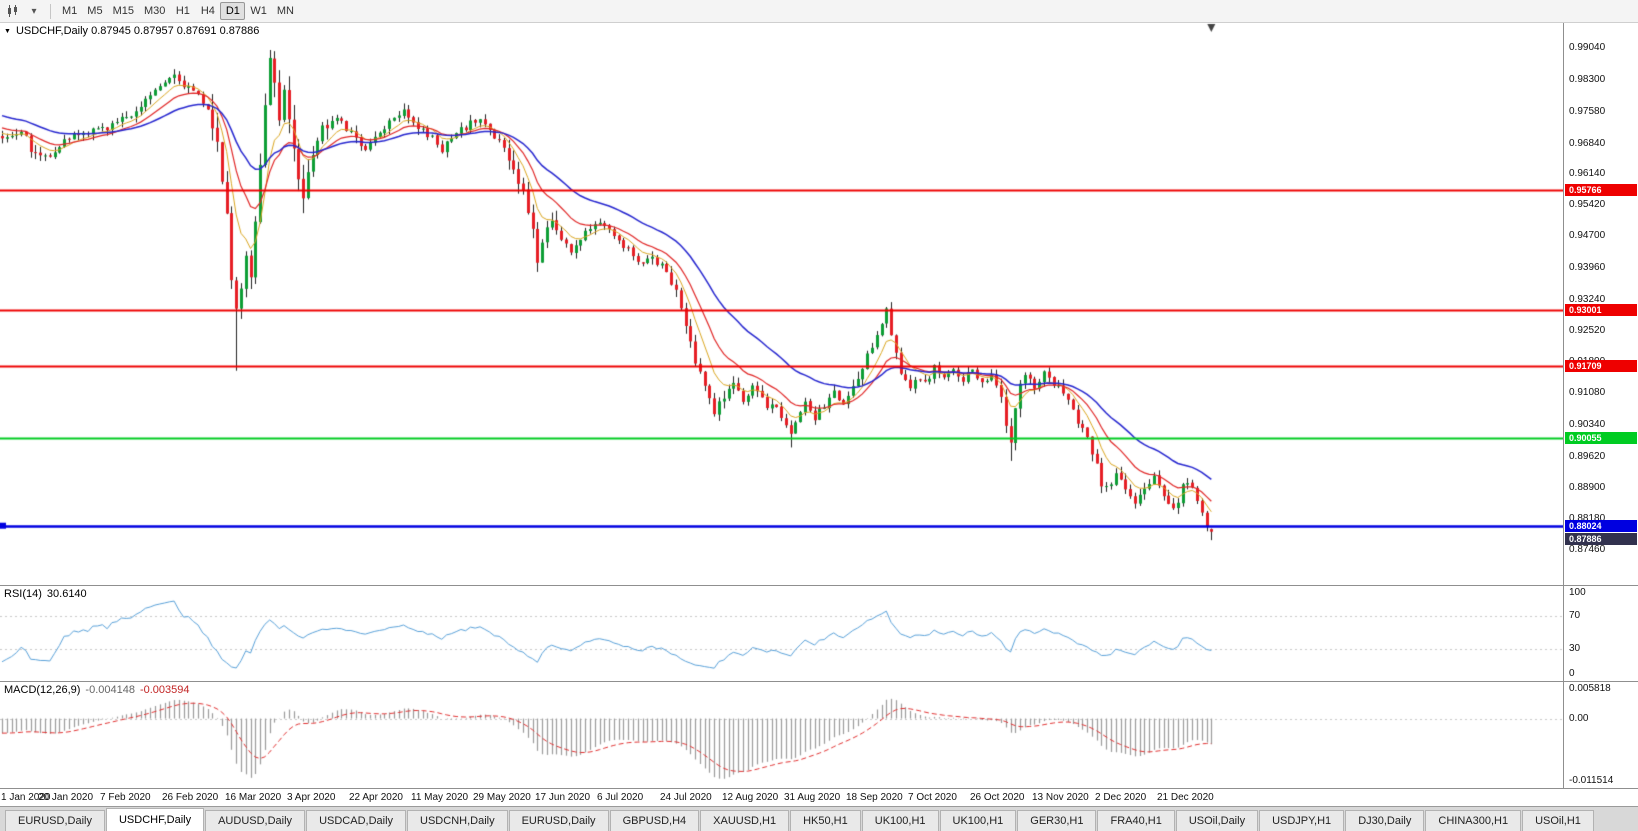  Describe the element at coordinates (1587, 392) in the screenshot. I see `axis-label: 0.91080` at that location.